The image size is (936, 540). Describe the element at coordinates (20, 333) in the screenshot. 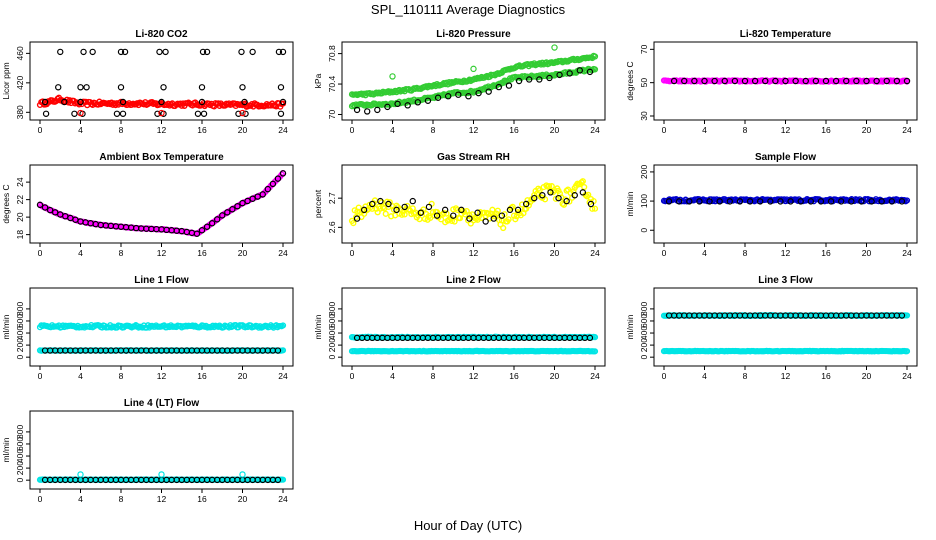

I see `y-tick-label: 400` at that location.